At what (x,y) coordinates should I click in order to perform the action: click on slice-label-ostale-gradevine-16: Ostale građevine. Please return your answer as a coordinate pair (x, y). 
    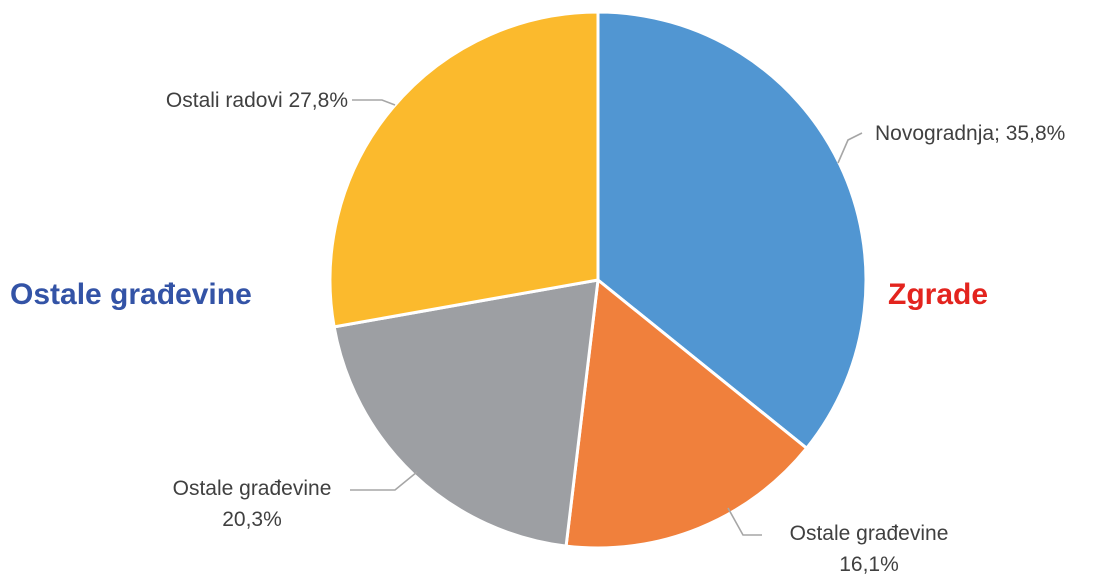
    Looking at the image, I should click on (869, 533).